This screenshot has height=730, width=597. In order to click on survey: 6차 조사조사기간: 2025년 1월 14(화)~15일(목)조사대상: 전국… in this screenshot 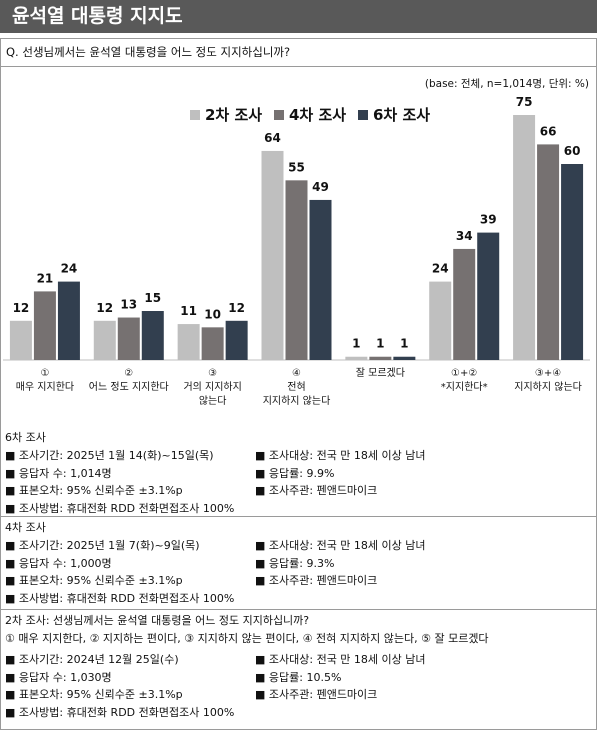, I will do `click(297, 473)`.